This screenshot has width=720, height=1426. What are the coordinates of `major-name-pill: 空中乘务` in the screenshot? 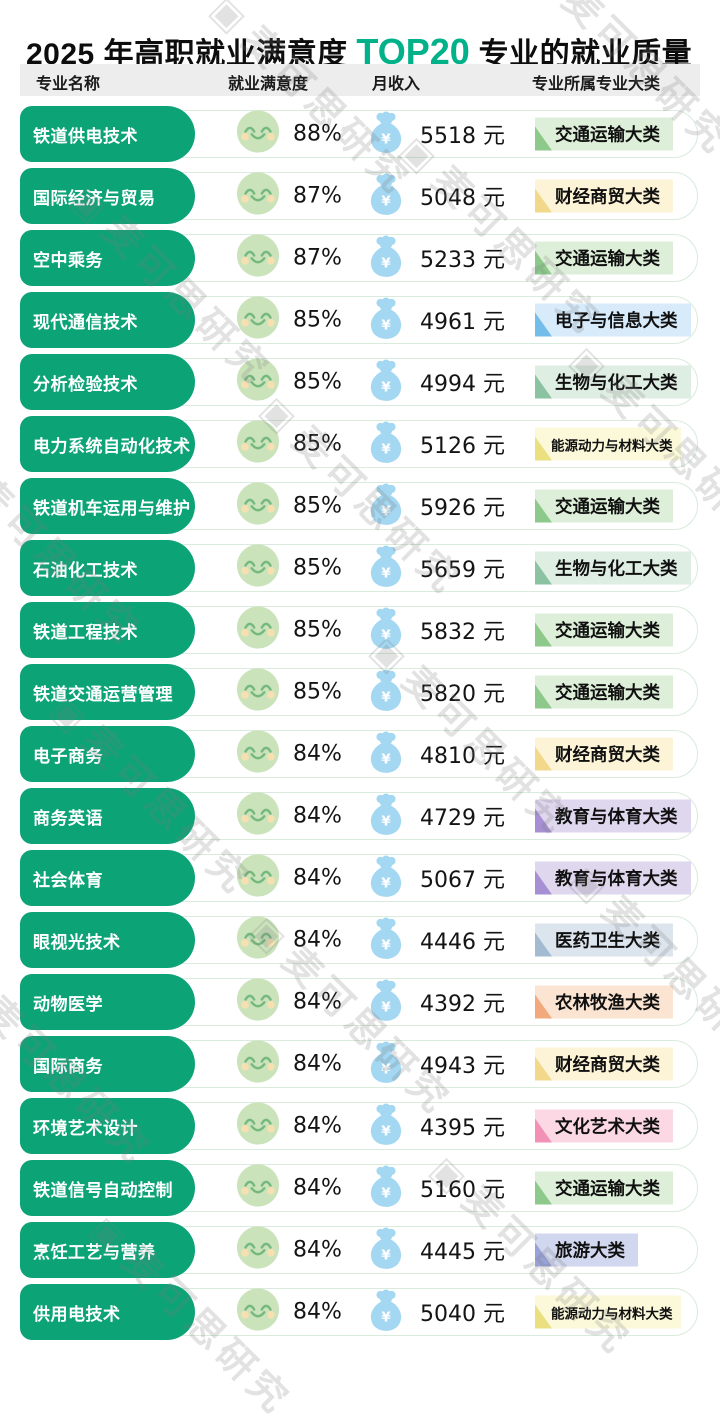 It's located at (107, 258).